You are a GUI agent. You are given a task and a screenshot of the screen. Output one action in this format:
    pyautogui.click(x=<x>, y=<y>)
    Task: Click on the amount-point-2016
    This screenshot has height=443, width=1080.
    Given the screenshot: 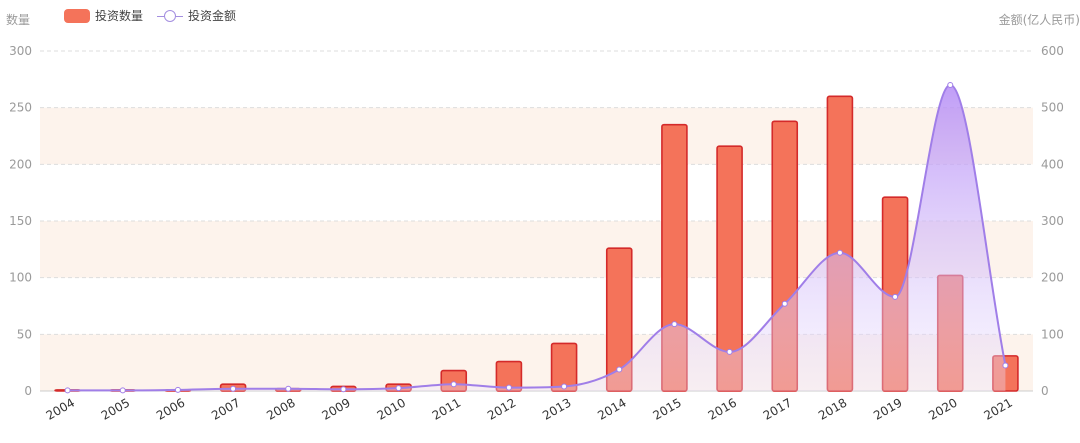 What is the action you would take?
    pyautogui.click(x=729, y=351)
    